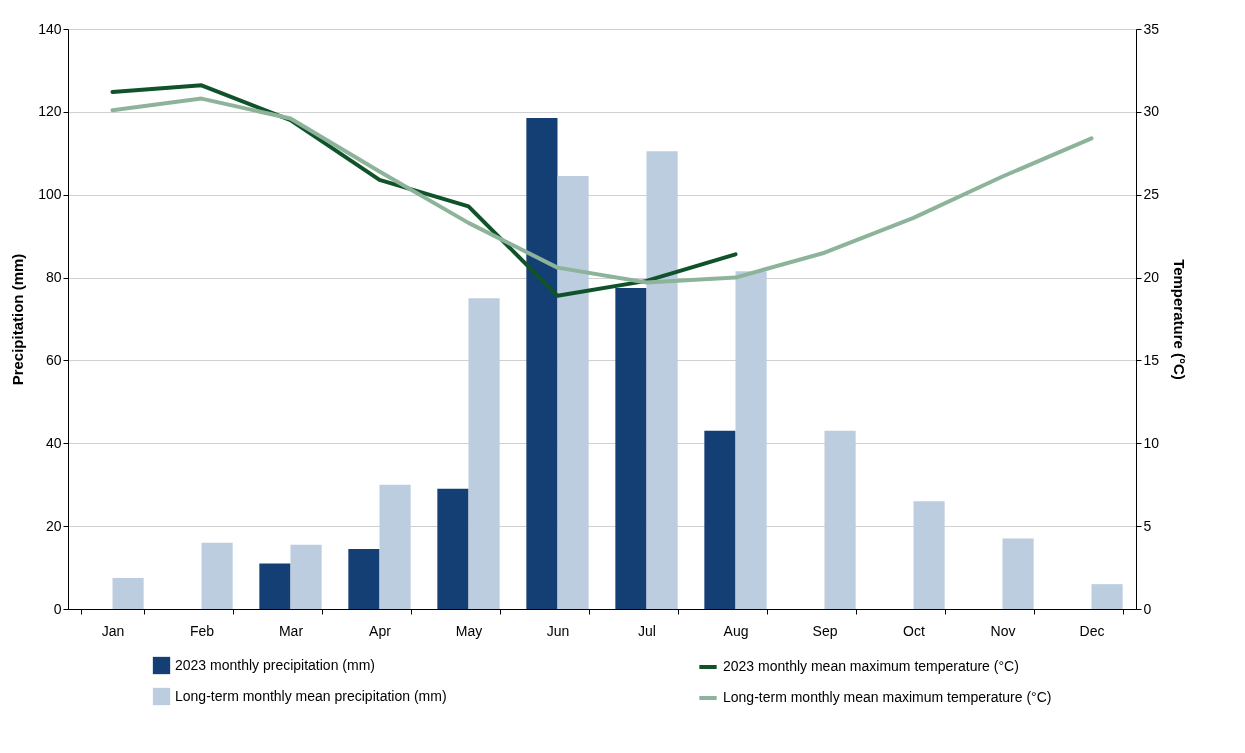  Describe the element at coordinates (53, 277) in the screenshot. I see `y-tick-label: 80` at that location.